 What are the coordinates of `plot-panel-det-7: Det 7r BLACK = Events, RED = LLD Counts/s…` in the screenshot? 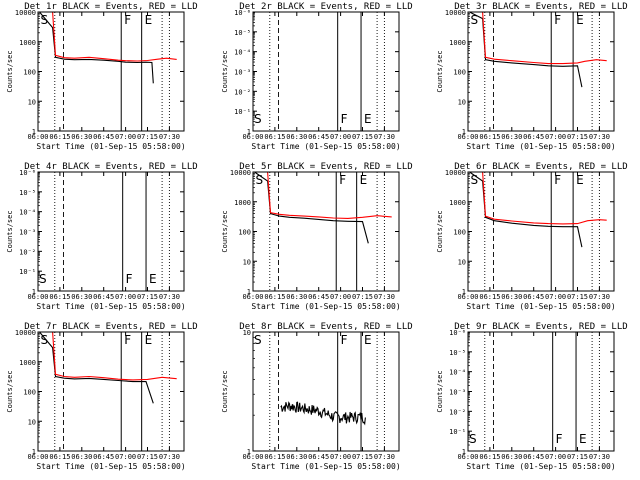 It's located at (102, 396).